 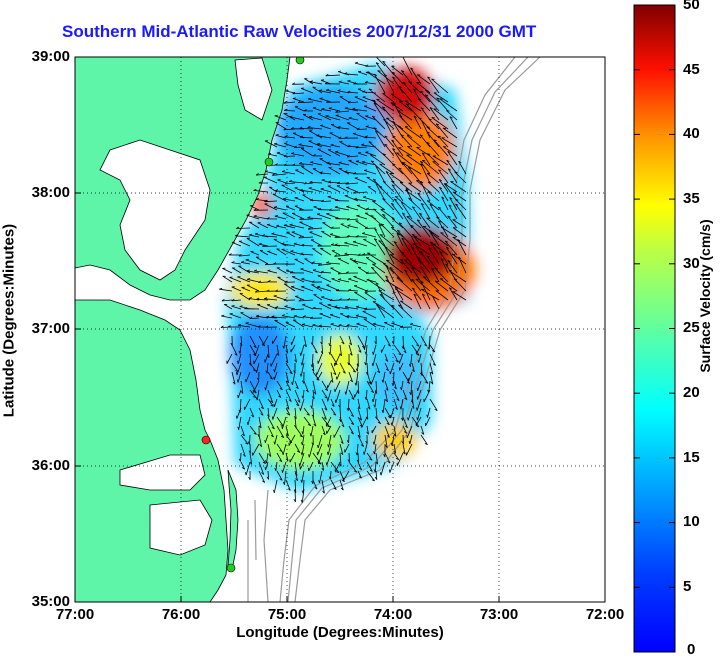 What do you see at coordinates (269, 162) in the screenshot?
I see `station-marker-mid` at bounding box center [269, 162].